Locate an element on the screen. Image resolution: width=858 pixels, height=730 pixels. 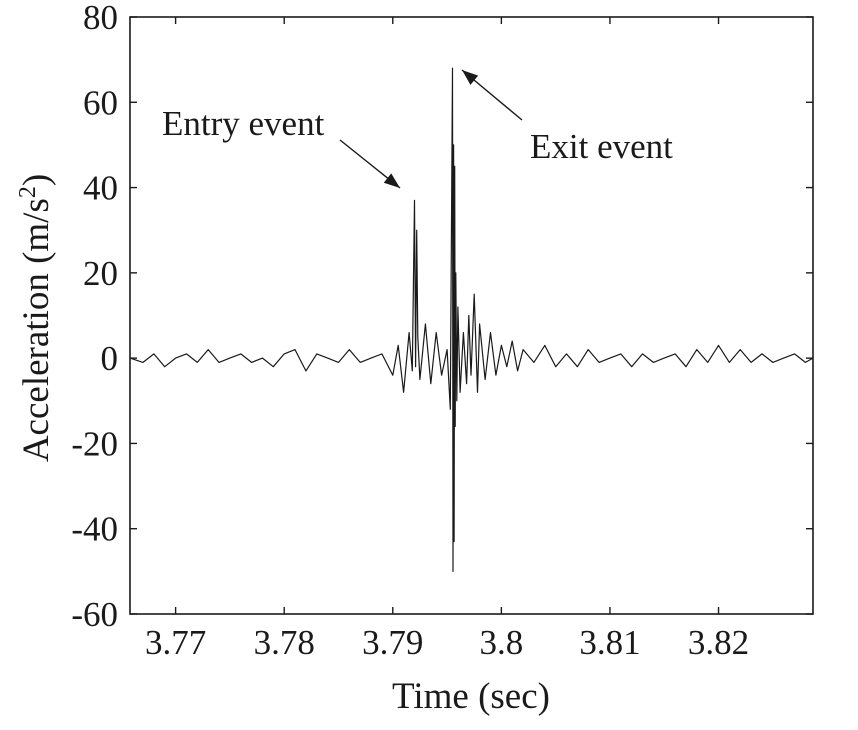
x-tick-label: 3.81 is located at coordinates (609, 642).